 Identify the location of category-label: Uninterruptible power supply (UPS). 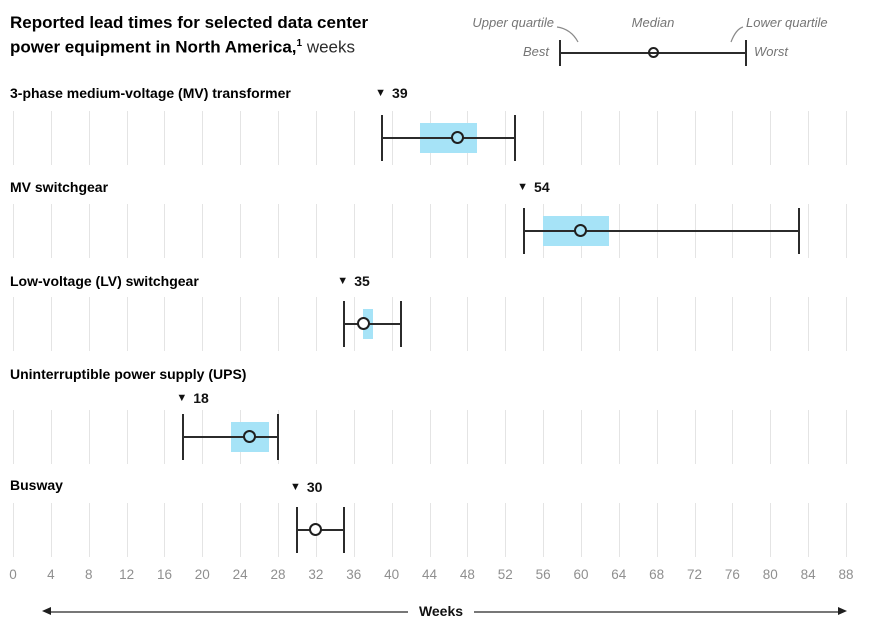
(128, 374).